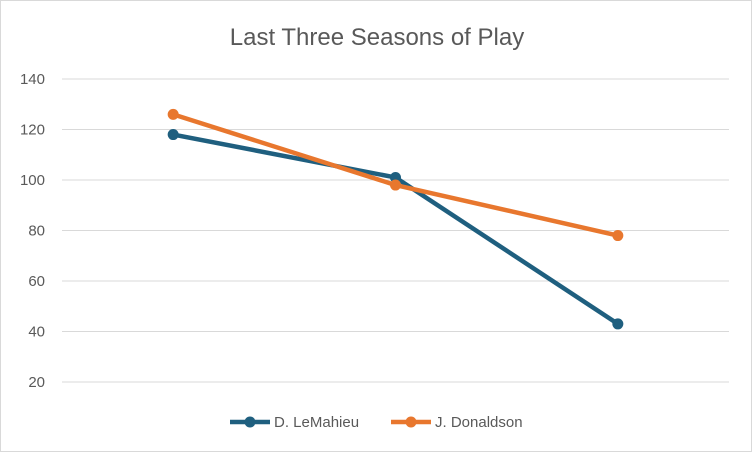  I want to click on y-tick-label: 40, so click(36, 332).